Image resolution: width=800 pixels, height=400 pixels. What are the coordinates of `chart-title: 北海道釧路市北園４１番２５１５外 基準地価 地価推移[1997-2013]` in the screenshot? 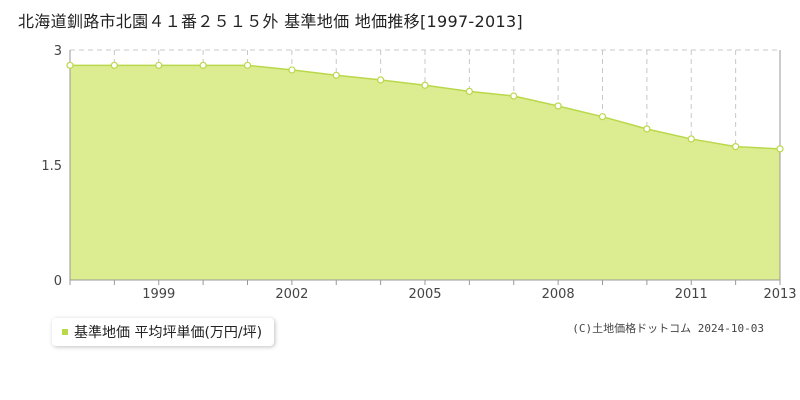 It's located at (270, 21).